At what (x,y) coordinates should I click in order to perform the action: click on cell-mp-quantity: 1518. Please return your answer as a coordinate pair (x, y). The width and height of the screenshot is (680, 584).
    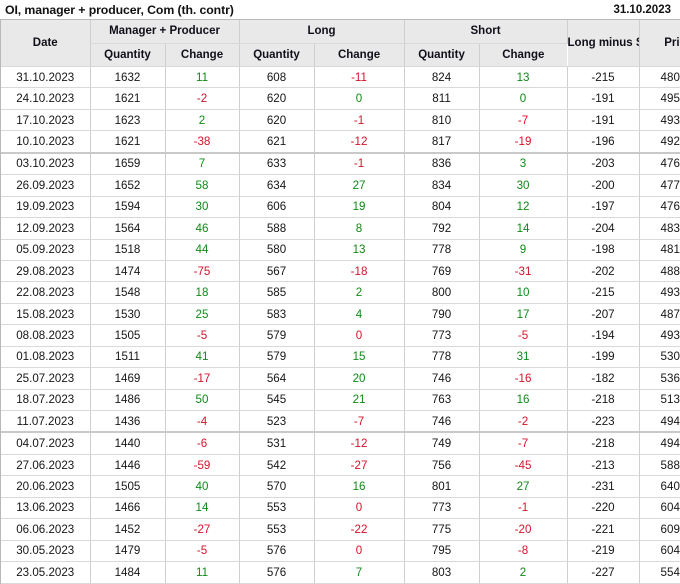
    Looking at the image, I should click on (128, 250).